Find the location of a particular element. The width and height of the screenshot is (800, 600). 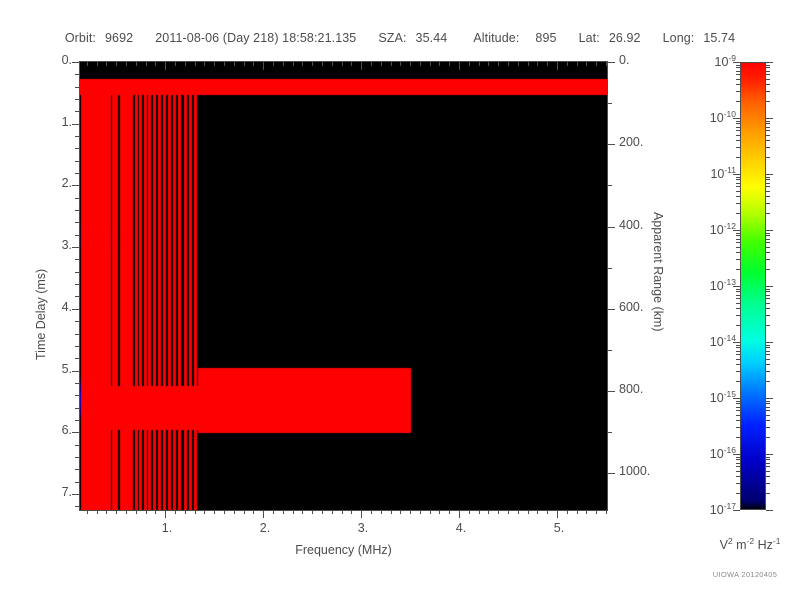

y-tick-label: 1. is located at coordinates (66, 122).